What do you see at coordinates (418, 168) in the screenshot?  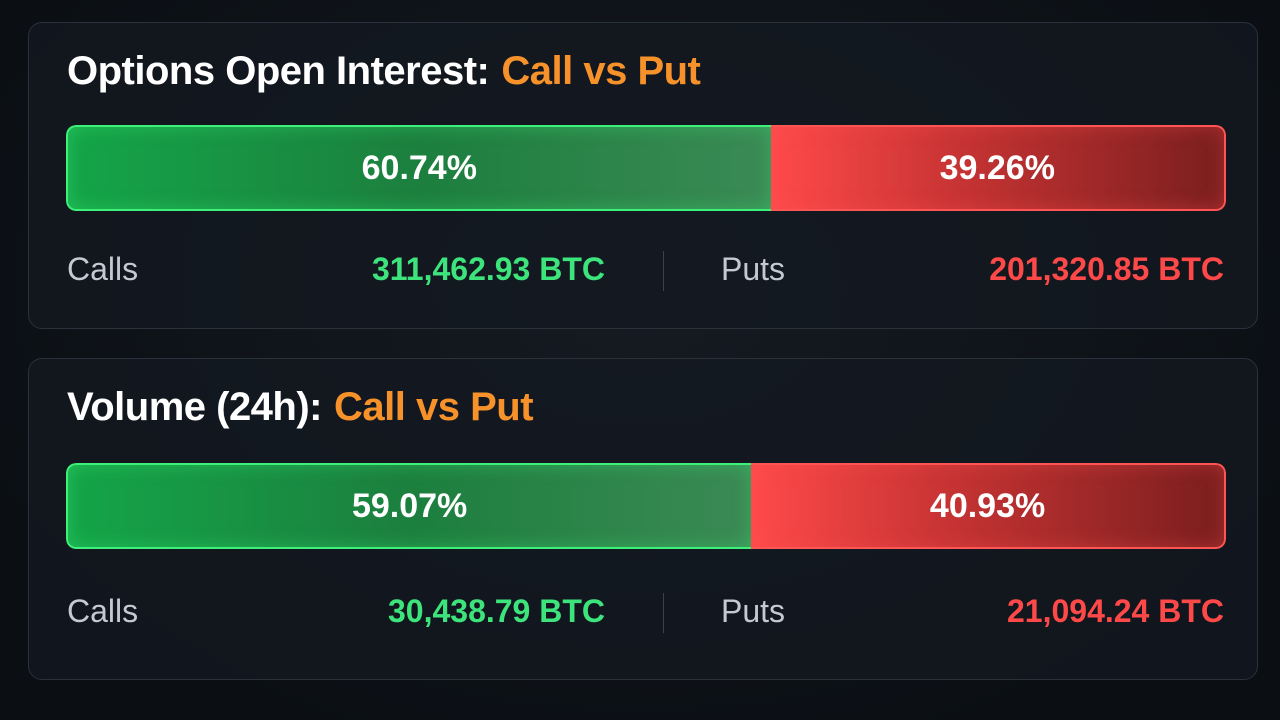 I see `call-segment: 60.74%` at bounding box center [418, 168].